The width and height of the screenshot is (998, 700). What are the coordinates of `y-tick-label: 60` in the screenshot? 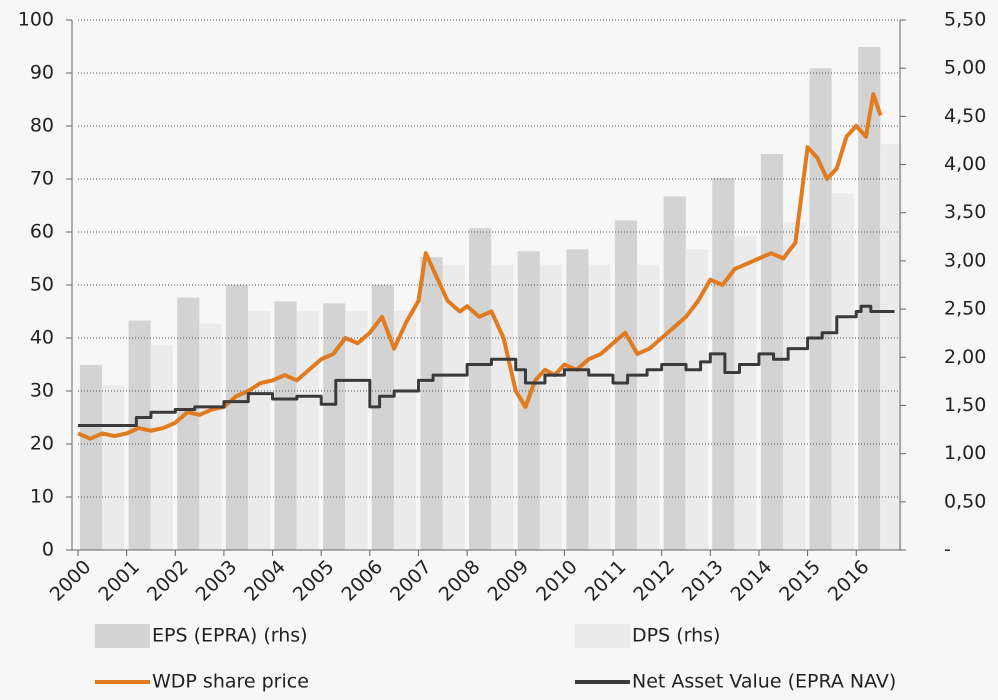 It's located at (42, 232).